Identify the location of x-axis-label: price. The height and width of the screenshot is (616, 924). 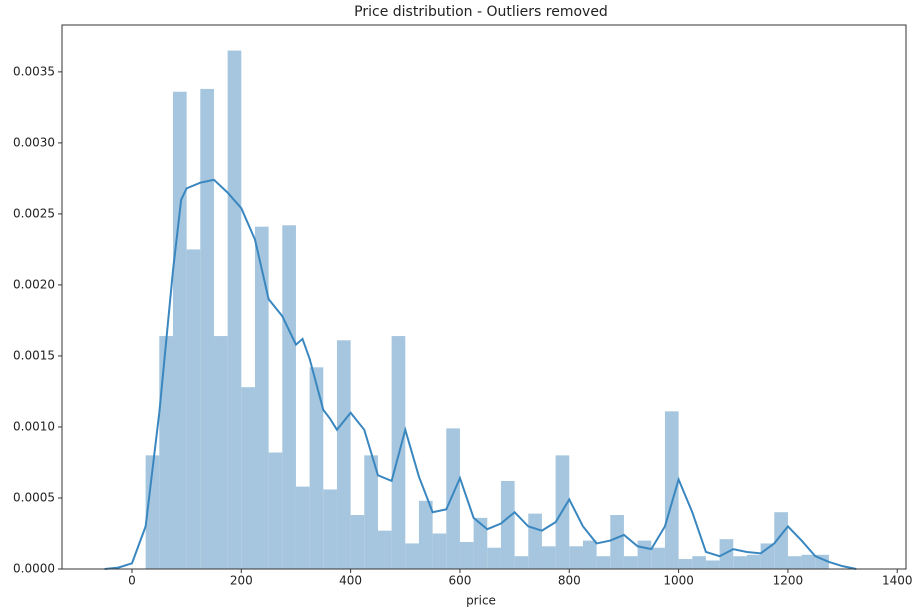
(481, 601).